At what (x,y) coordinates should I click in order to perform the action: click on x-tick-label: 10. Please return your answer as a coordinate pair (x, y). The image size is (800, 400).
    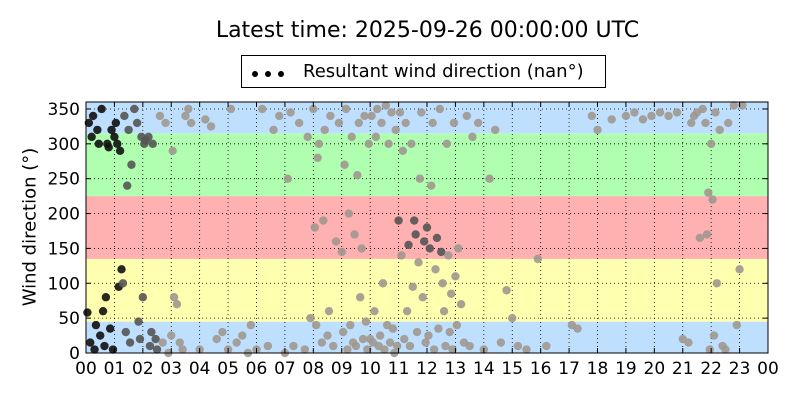
    Looking at the image, I should click on (370, 369).